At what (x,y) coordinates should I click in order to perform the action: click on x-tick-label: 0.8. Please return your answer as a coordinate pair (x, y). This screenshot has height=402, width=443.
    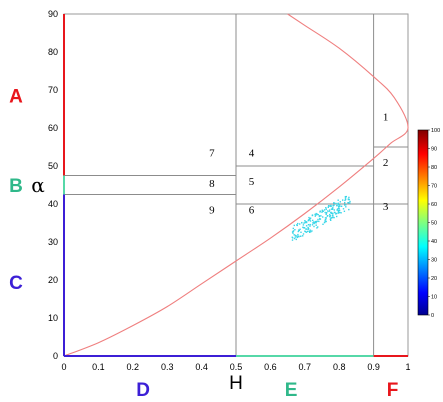
    Looking at the image, I should click on (339, 367).